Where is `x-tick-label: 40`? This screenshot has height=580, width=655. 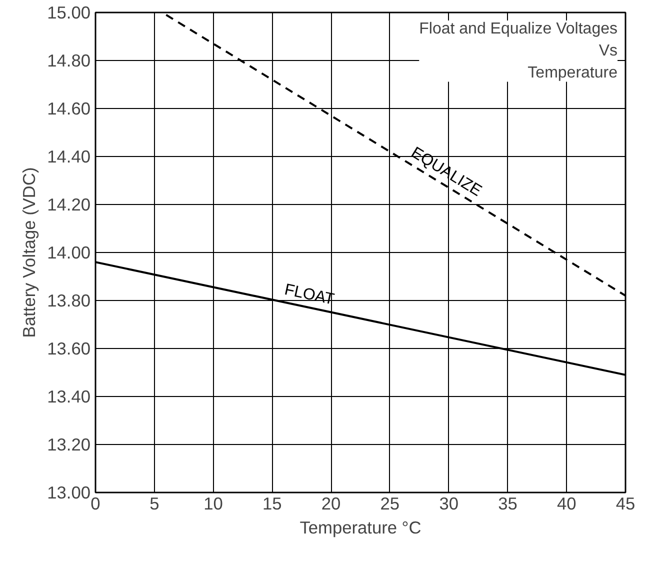 x-tick-label: 40 is located at coordinates (566, 504).